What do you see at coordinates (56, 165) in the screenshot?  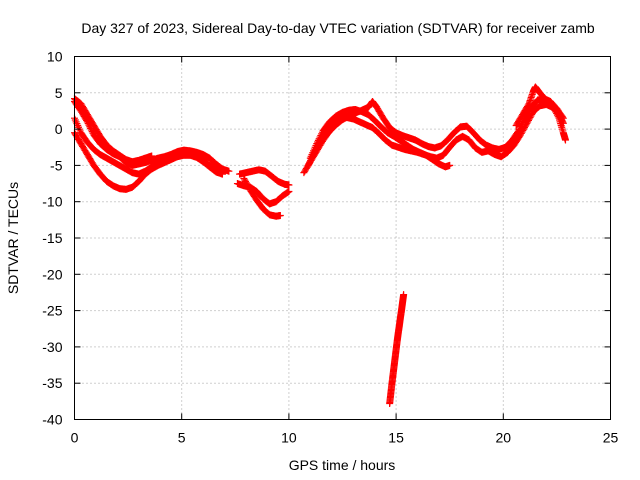 I see `y-tick-label: -5` at bounding box center [56, 165].